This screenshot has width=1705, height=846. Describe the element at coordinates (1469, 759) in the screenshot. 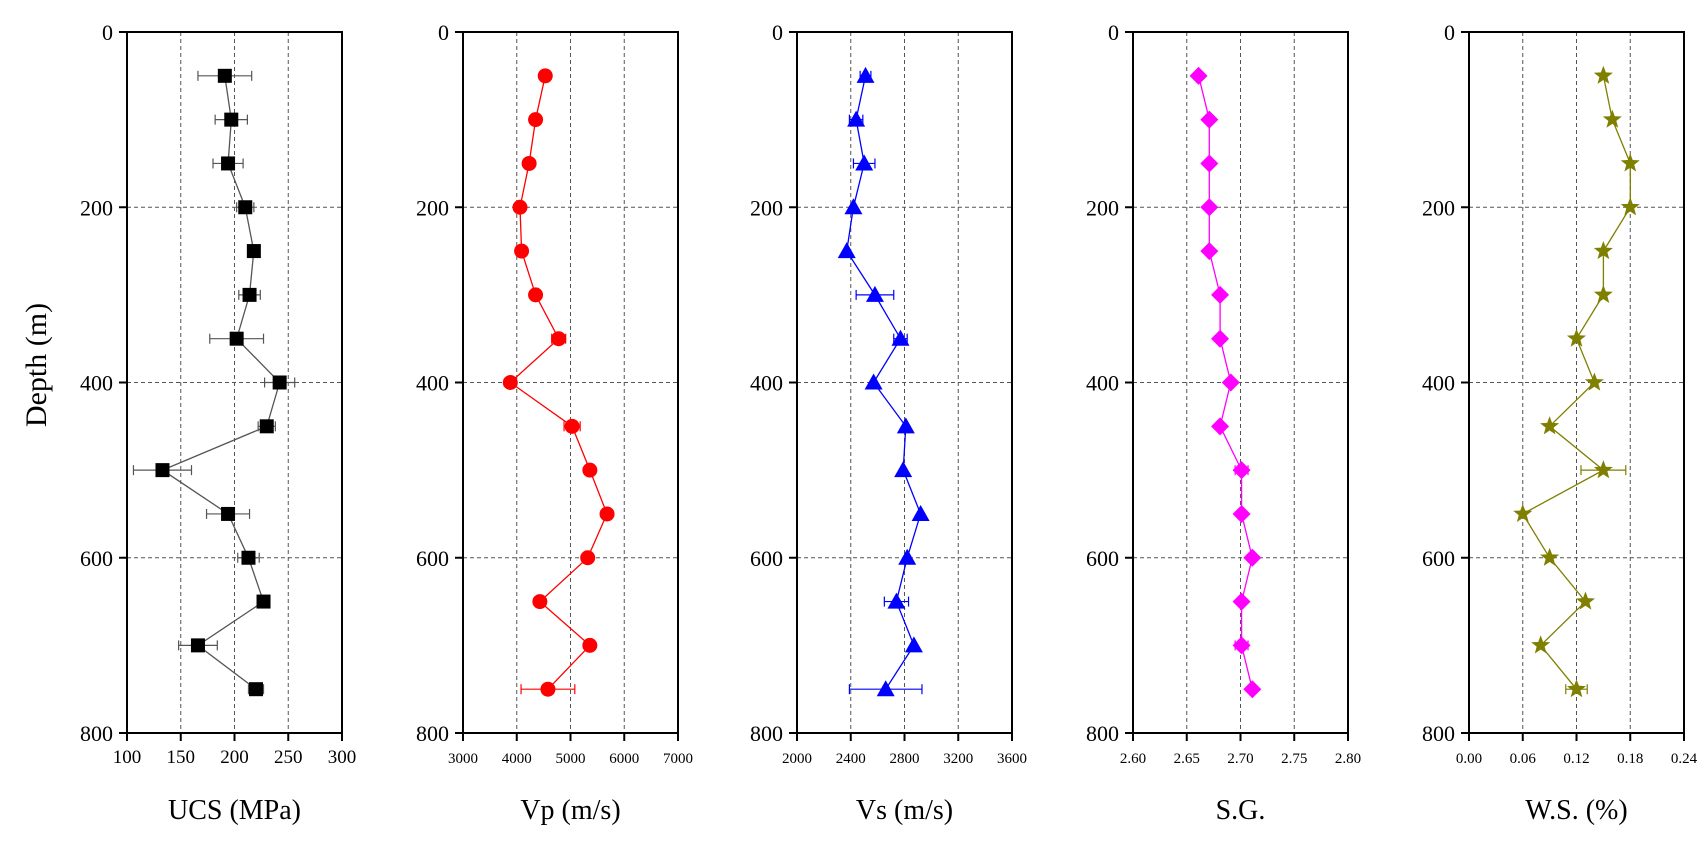

I see `x-tick-label: 0.00` at that location.